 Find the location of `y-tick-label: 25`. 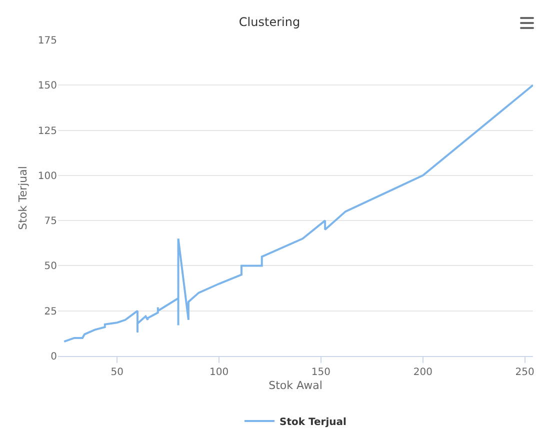

y-tick-label: 25 is located at coordinates (50, 312).